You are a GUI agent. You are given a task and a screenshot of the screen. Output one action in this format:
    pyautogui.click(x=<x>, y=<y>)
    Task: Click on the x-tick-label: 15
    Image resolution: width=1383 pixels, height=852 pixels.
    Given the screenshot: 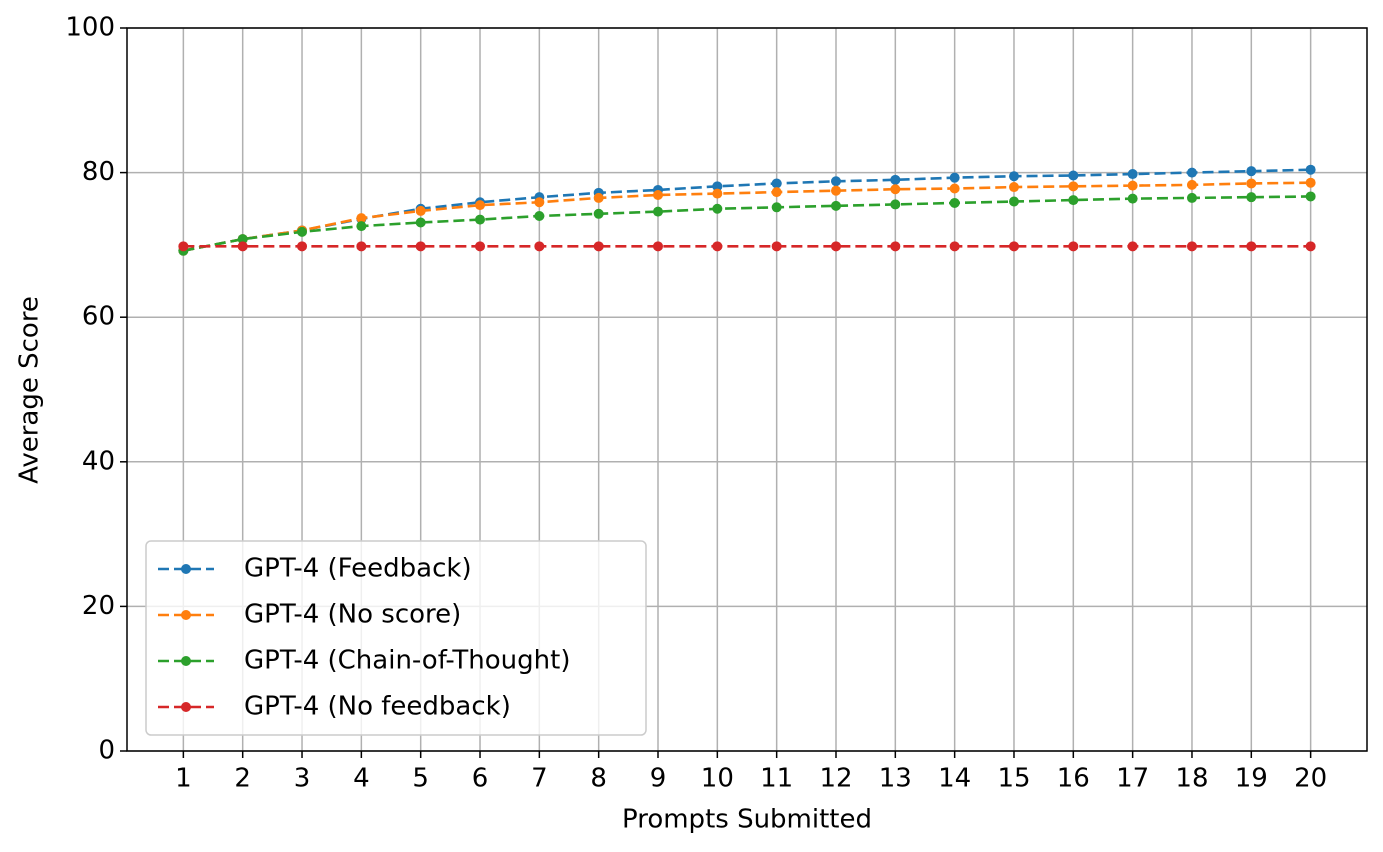 What is the action you would take?
    pyautogui.click(x=1013, y=779)
    